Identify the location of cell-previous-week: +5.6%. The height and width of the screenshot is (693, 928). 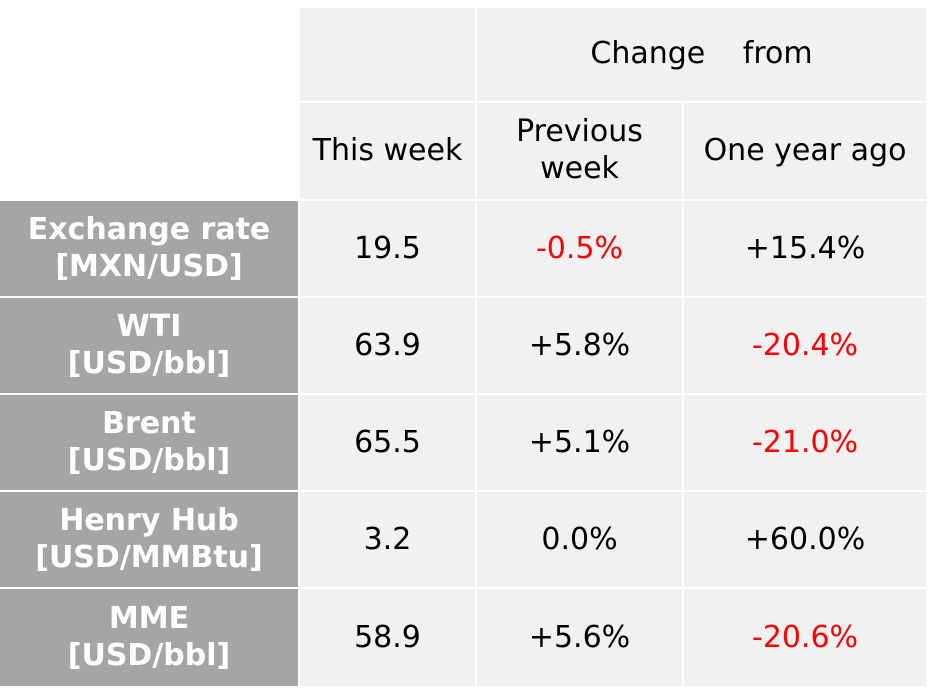
(579, 637).